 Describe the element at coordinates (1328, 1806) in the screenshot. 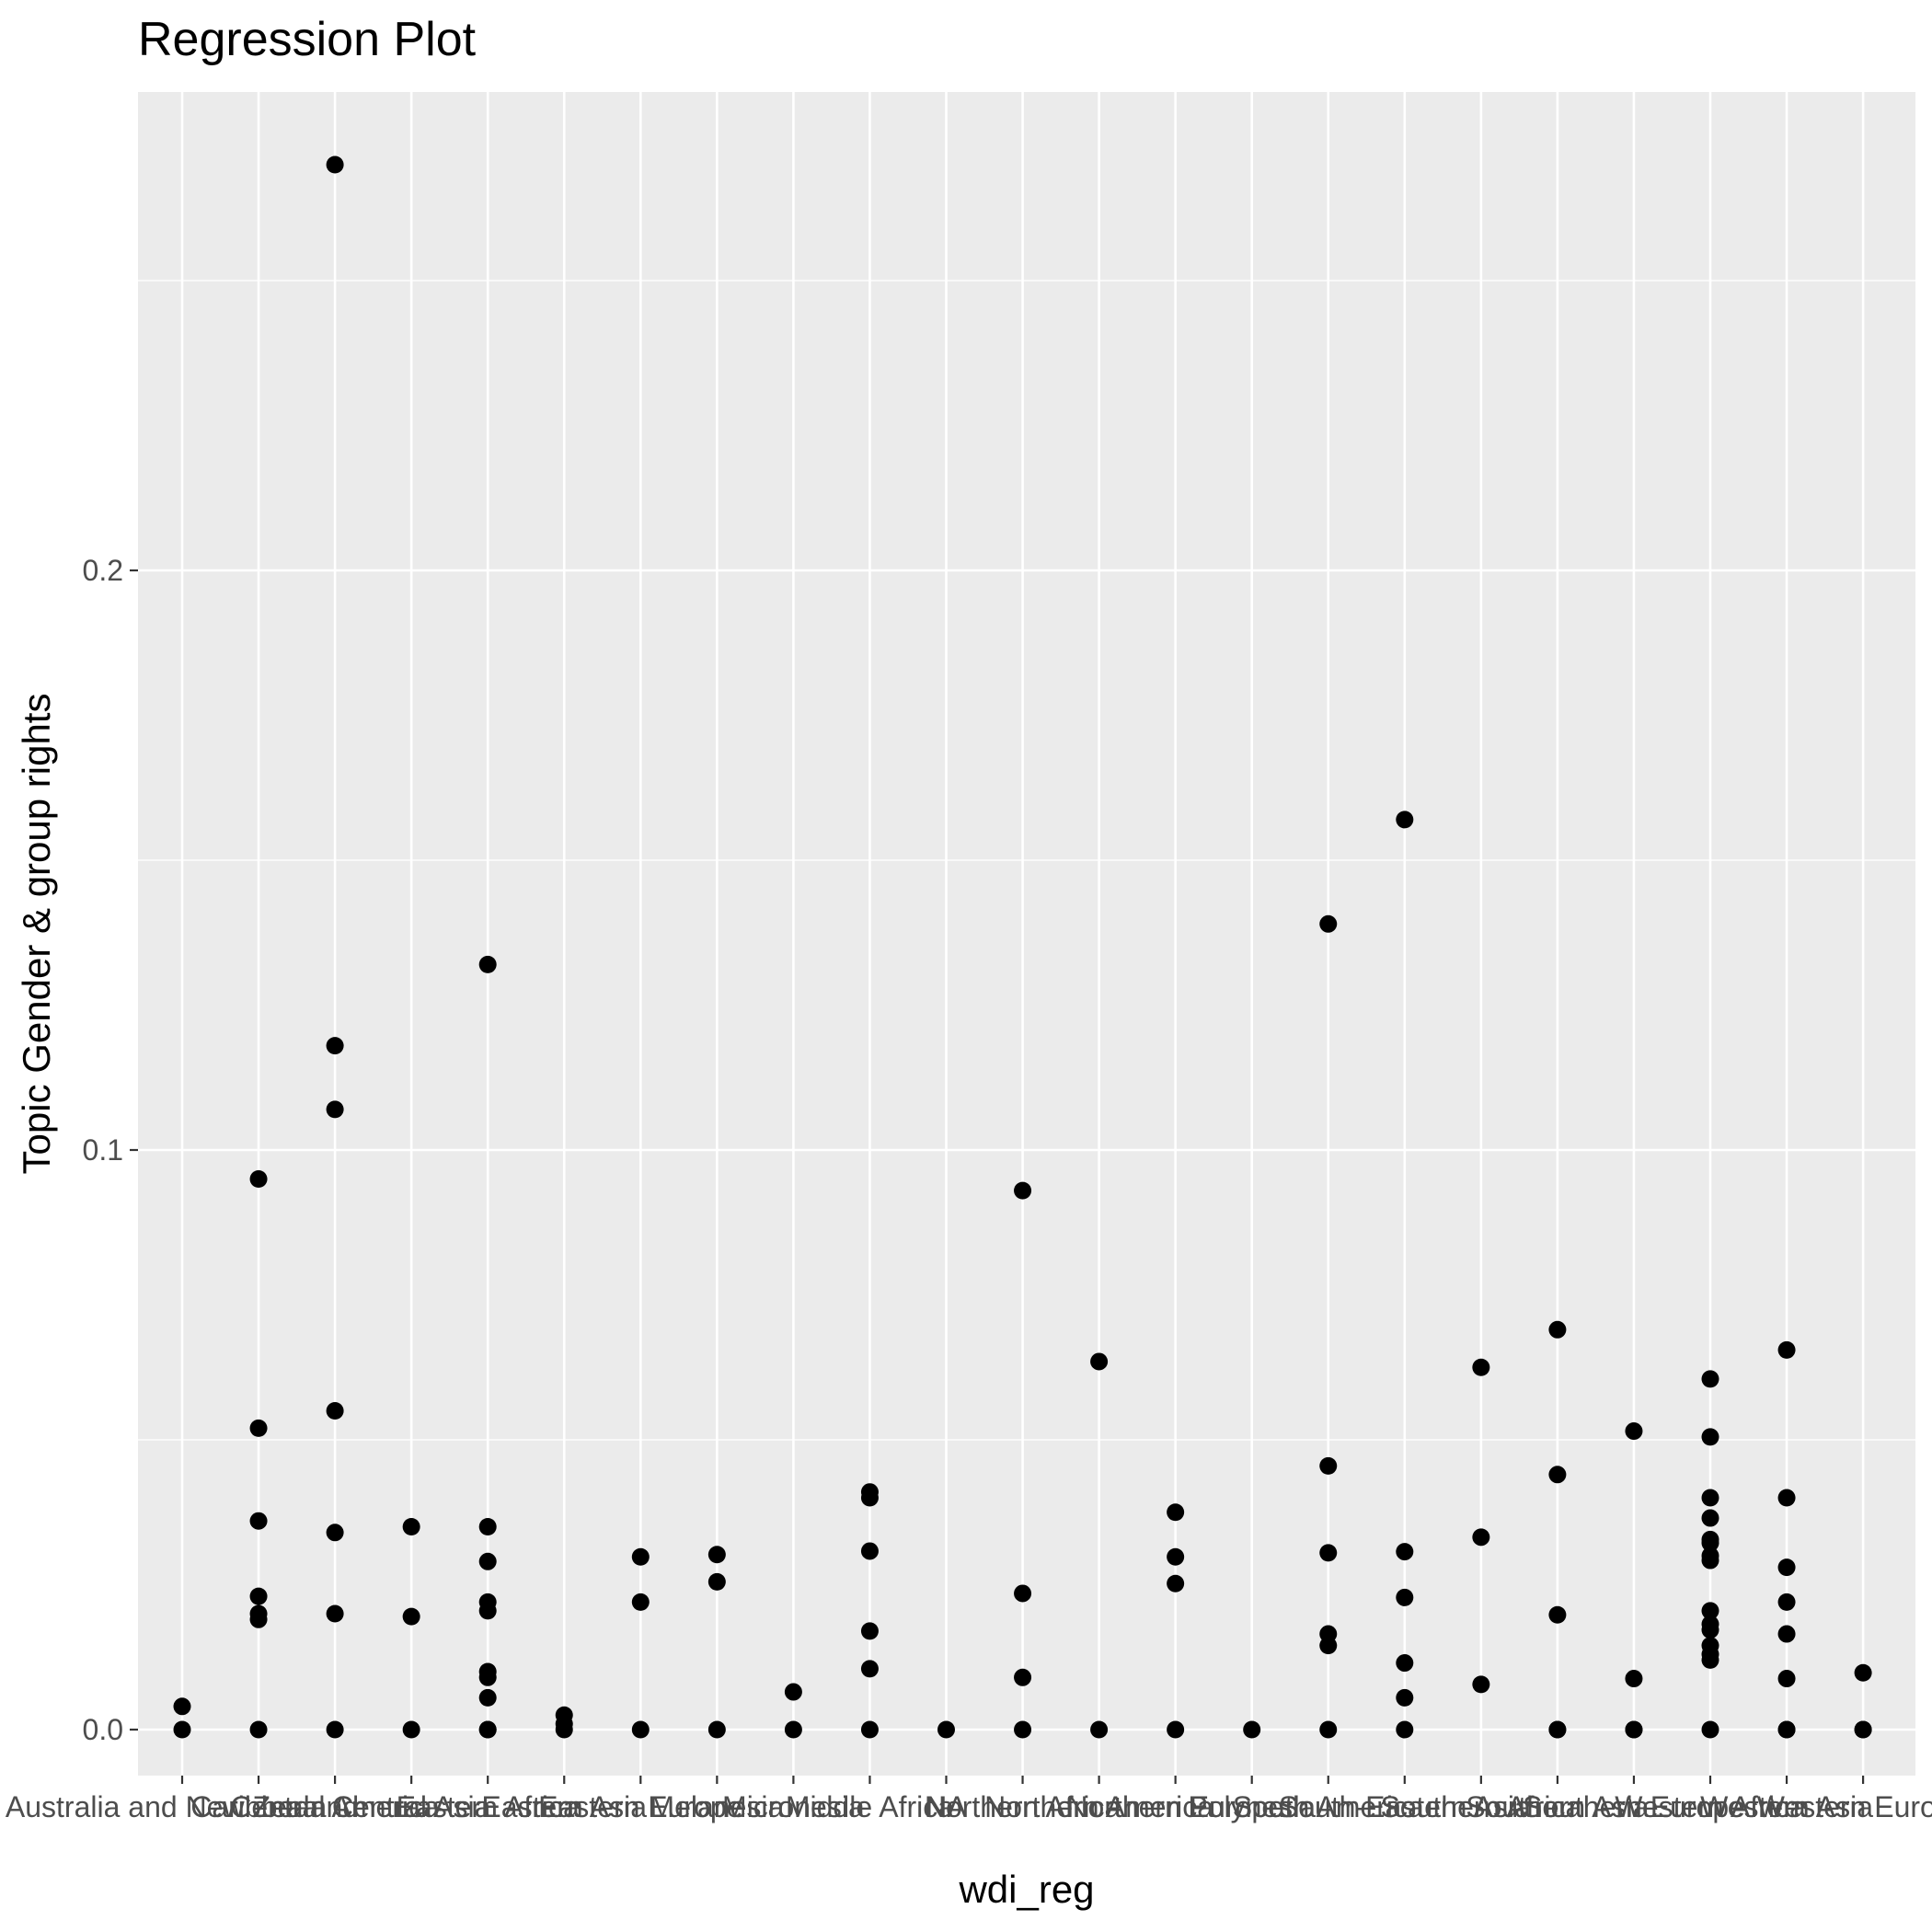

I see `x-tick-label: South America` at that location.